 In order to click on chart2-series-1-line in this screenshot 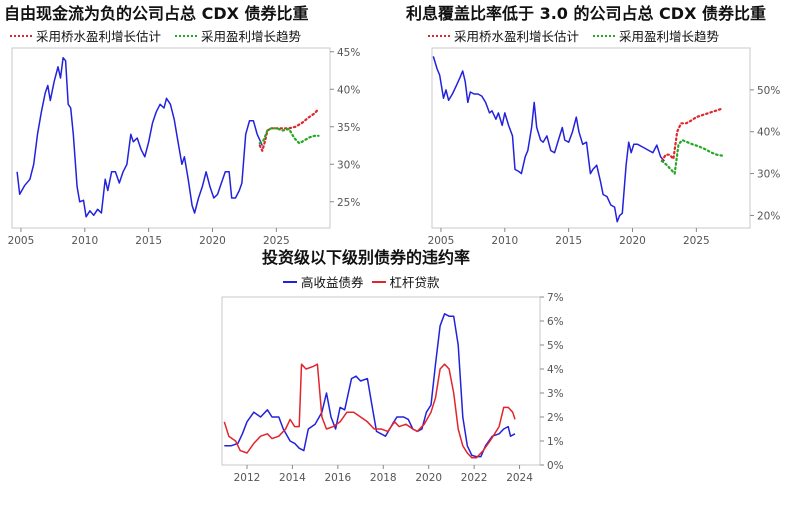, I will do `click(691, 135)`.